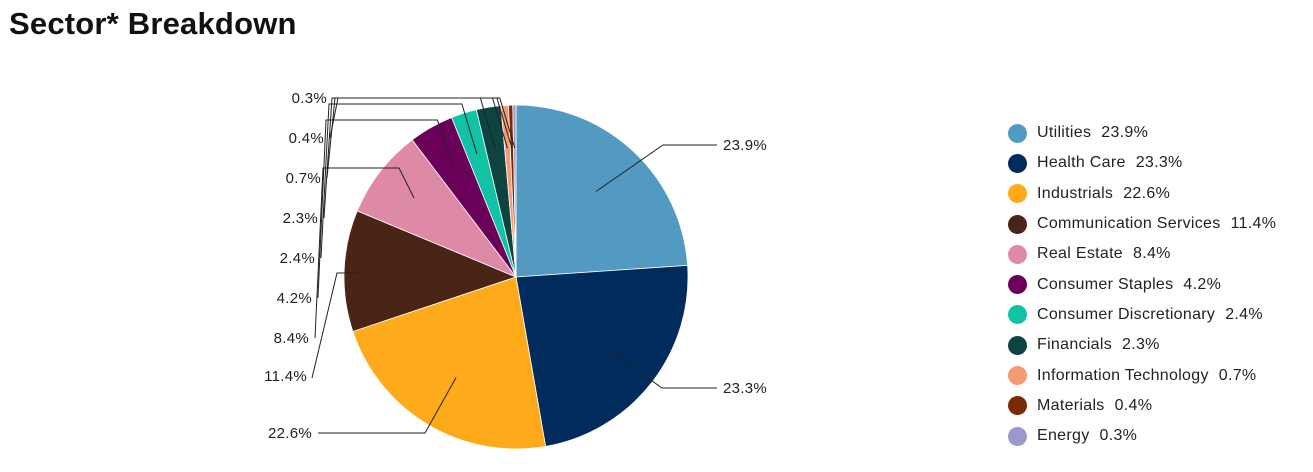  What do you see at coordinates (424, 123) in the screenshot?
I see `leader-line-energy` at bounding box center [424, 123].